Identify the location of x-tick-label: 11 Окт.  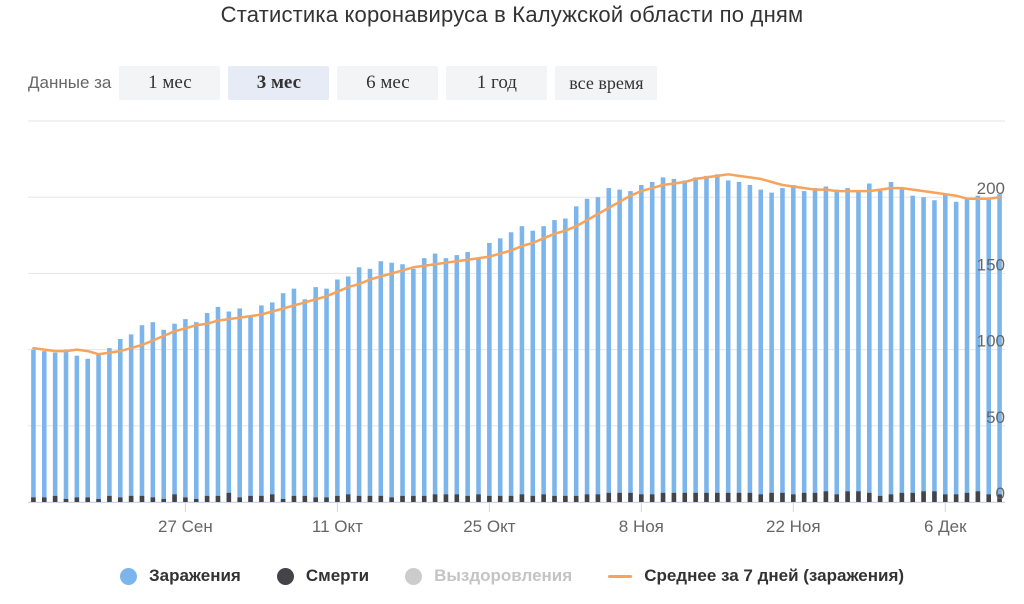
(337, 526).